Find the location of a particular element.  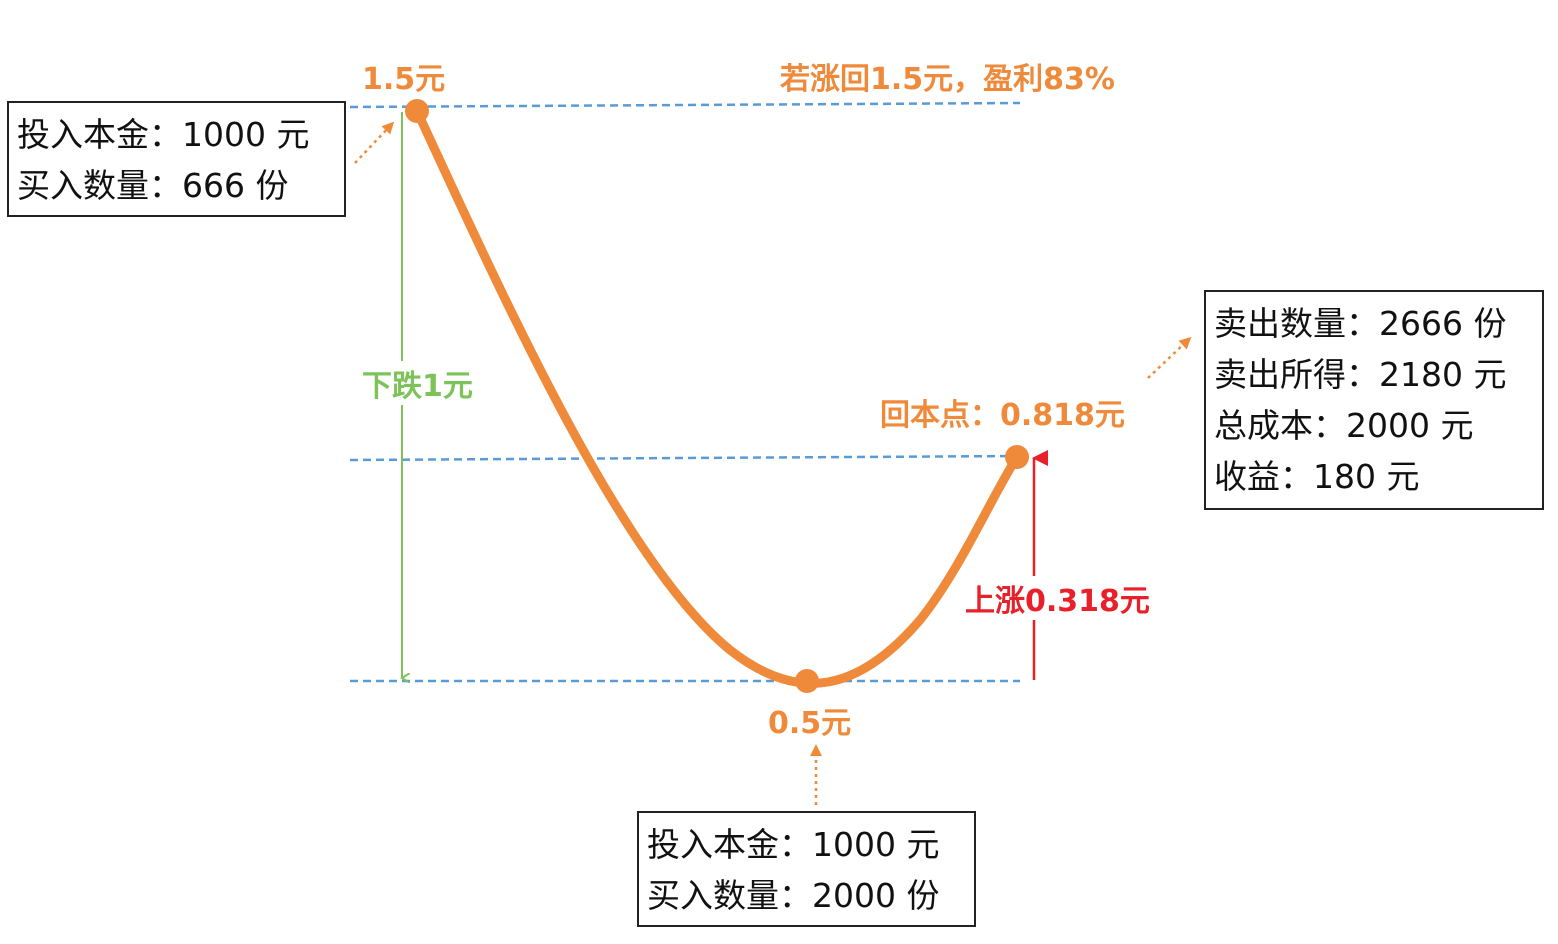

profit-note-label: 若涨回1.5元，盈利83% is located at coordinates (947, 79).